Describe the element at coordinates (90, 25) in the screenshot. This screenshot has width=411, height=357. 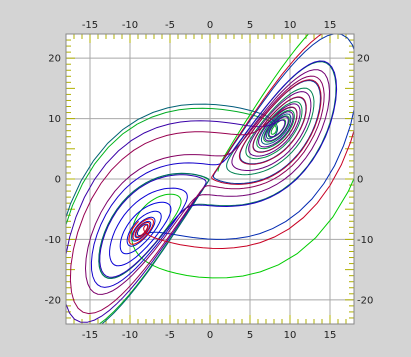
I see `x-tick-label-top: -15` at that location.